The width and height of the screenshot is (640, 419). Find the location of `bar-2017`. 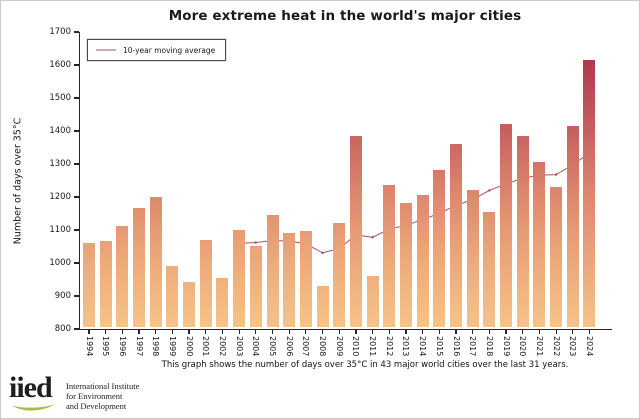

bar-2017 is located at coordinates (472, 258).